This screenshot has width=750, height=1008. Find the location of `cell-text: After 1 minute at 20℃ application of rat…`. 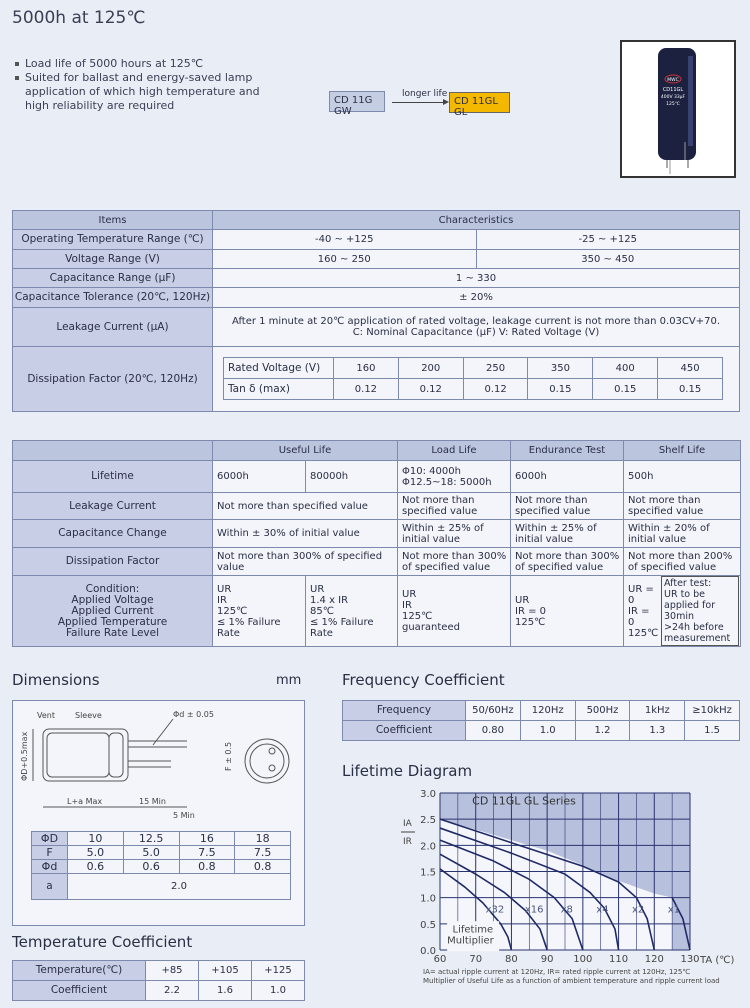

cell-text: After 1 minute at 20℃ application of rat… is located at coordinates (476, 321).